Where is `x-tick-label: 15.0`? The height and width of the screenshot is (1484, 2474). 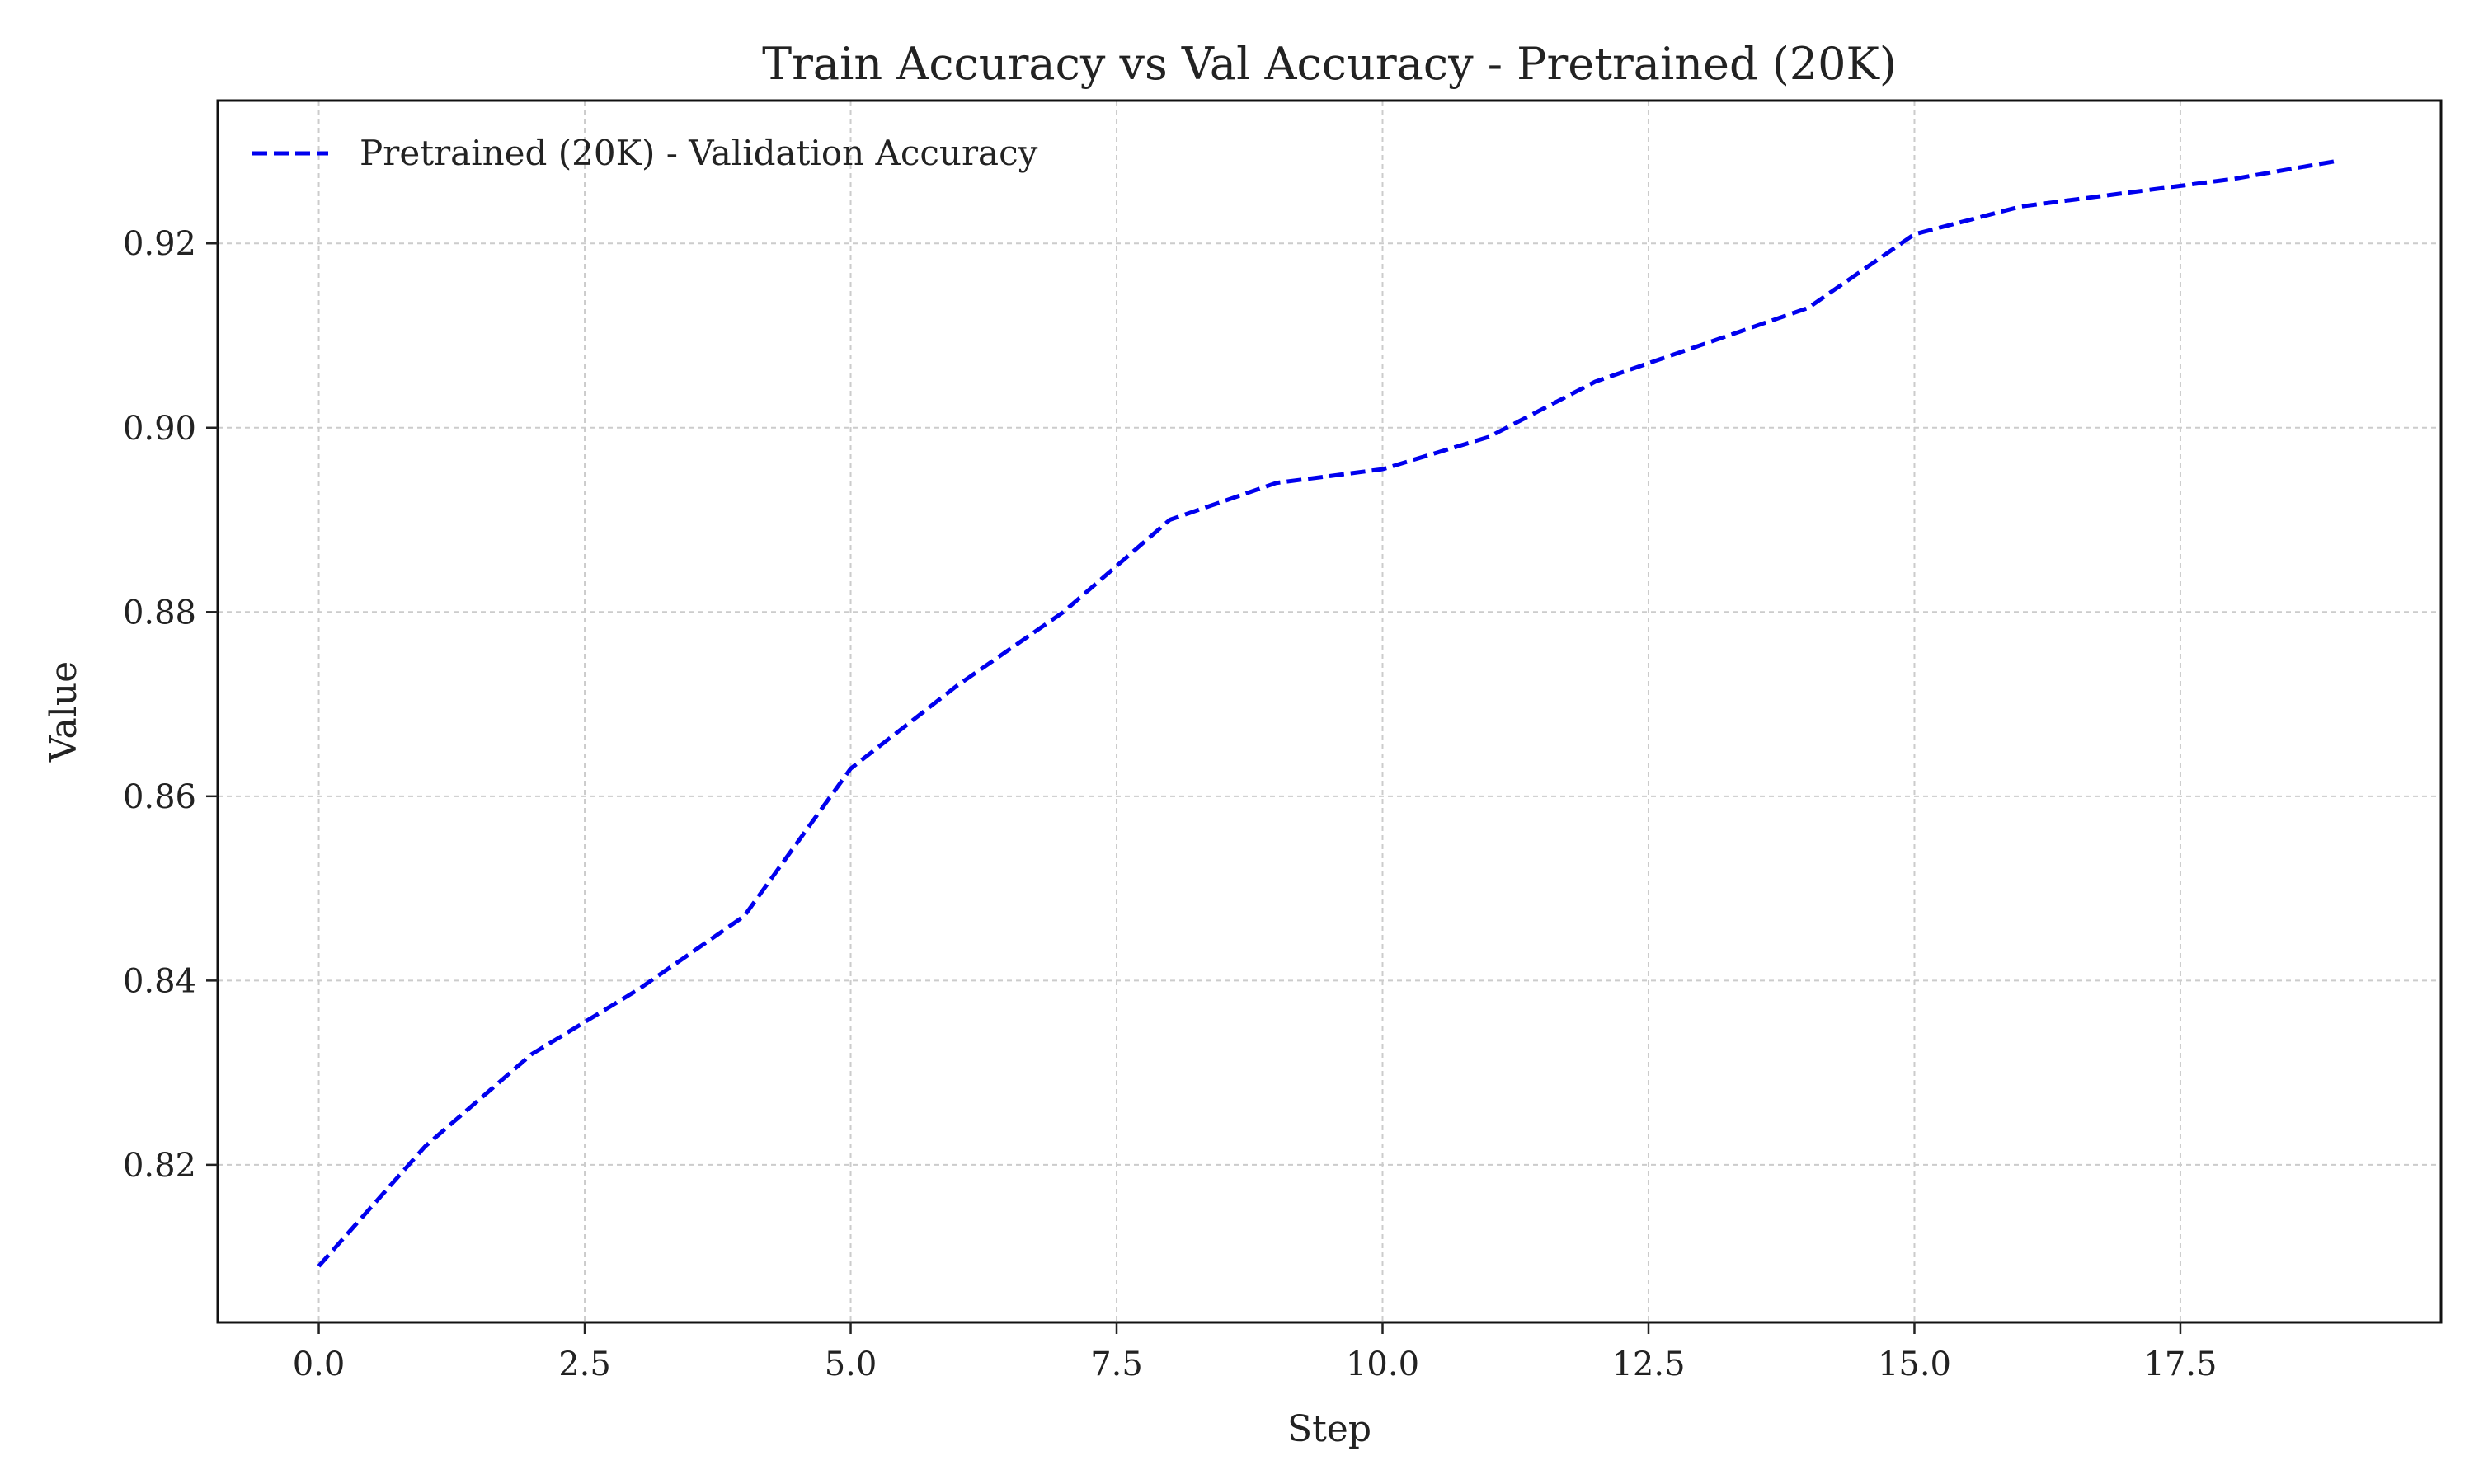 x-tick-label: 15.0 is located at coordinates (1914, 1364).